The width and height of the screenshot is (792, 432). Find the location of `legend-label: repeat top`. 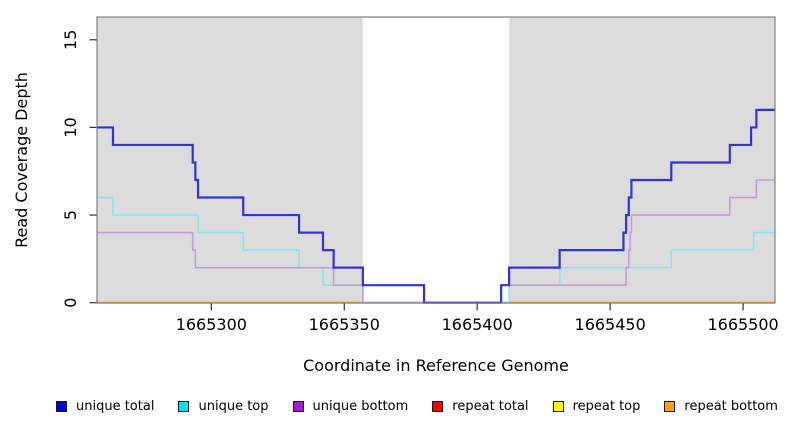

legend-label: repeat top is located at coordinates (606, 406).